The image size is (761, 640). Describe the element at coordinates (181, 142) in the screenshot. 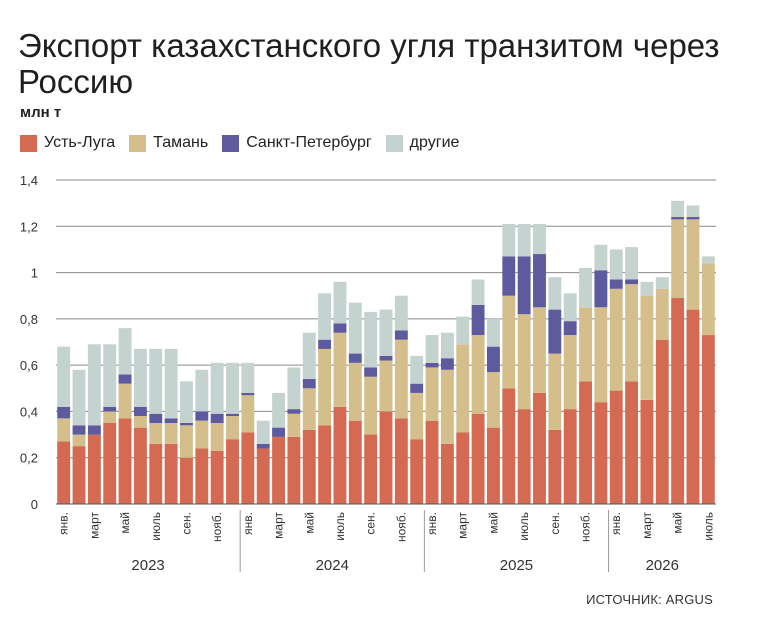

I see `legend-label: Тамань` at that location.